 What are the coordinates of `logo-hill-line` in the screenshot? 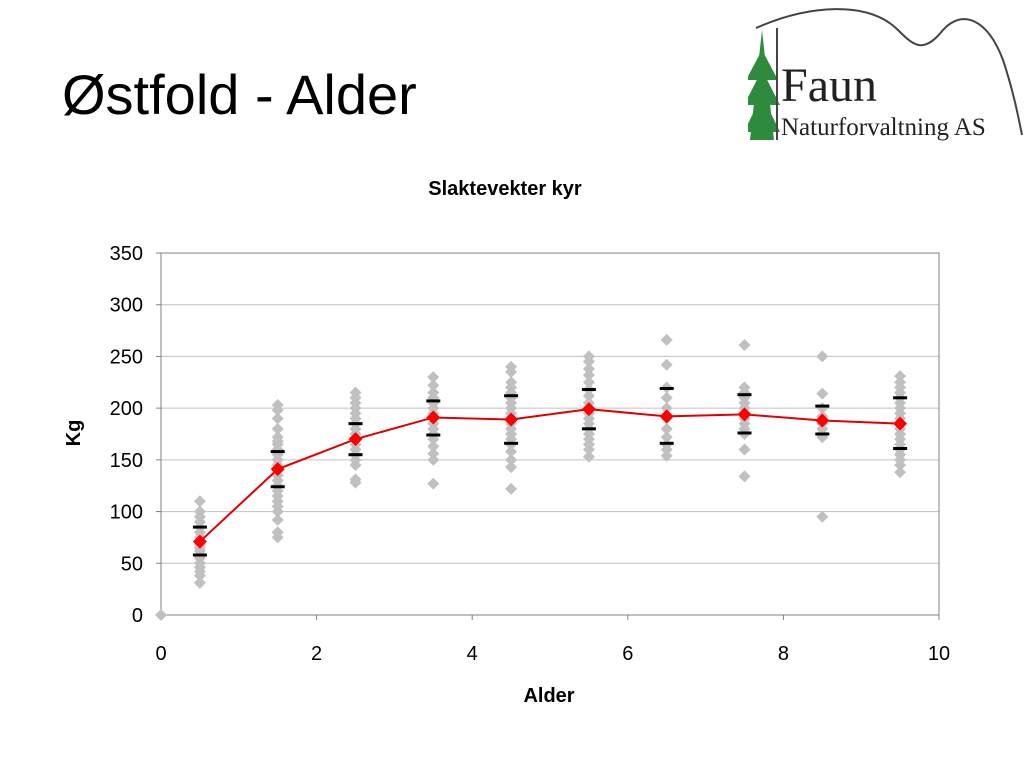 It's located at (889, 72).